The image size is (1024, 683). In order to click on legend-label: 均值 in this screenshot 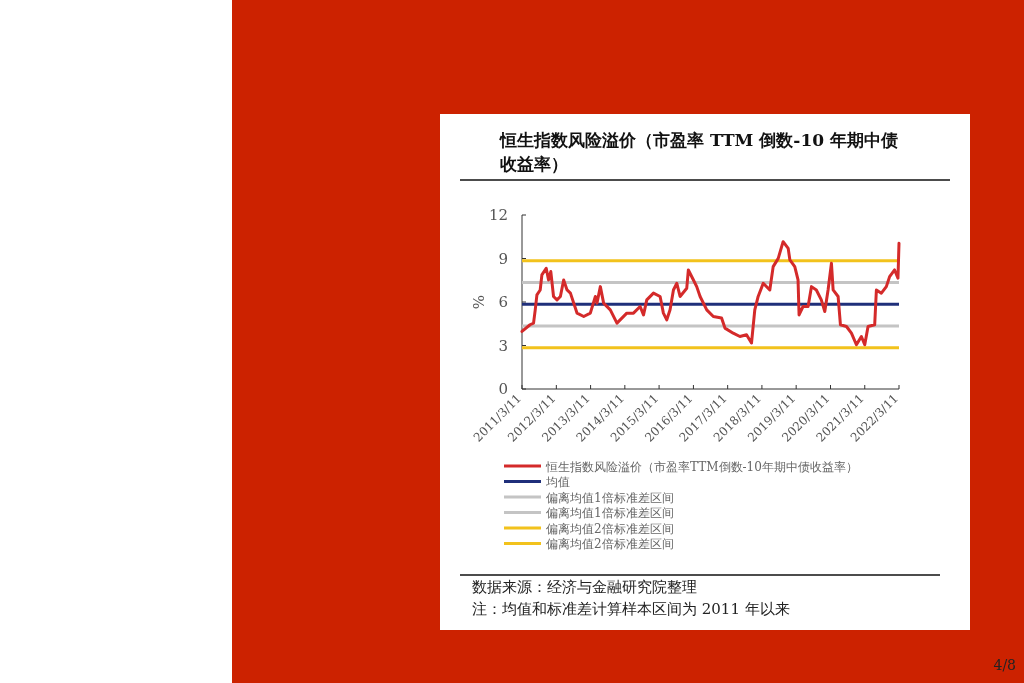, I will do `click(557, 482)`.